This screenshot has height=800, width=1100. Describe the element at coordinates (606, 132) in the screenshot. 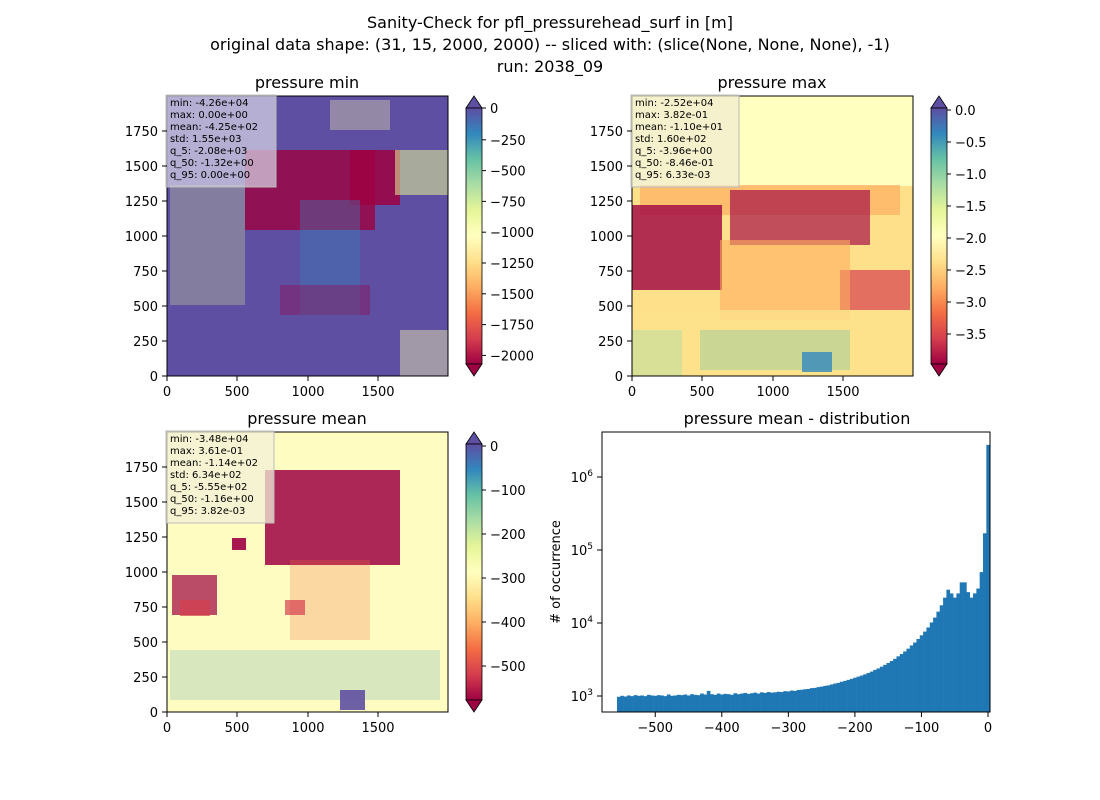

I see `y-tick-label: 1750` at that location.